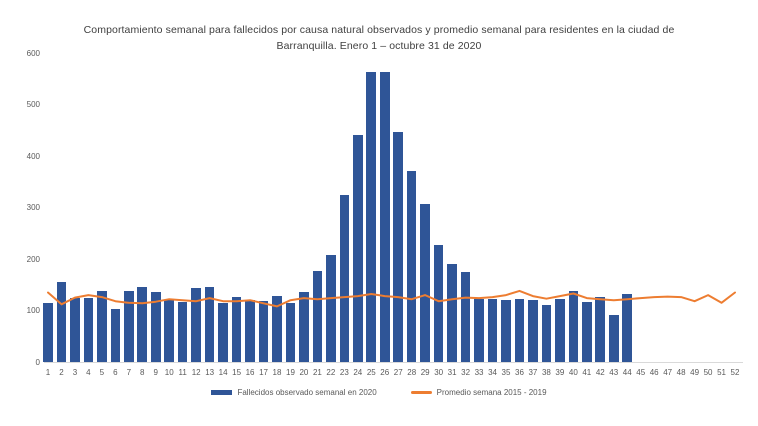 The height and width of the screenshot is (426, 758). What do you see at coordinates (307, 392) in the screenshot?
I see `legend-label-observed: Fallecidos observado semanal en 2020` at bounding box center [307, 392].